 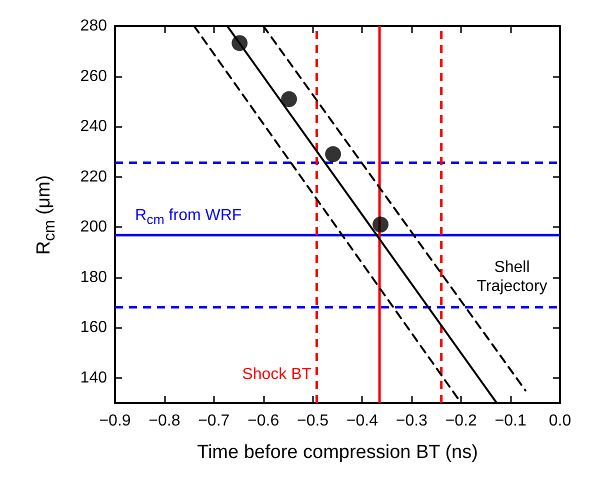 What do you see at coordinates (94, 377) in the screenshot?
I see `y-tick-label: 140` at bounding box center [94, 377].